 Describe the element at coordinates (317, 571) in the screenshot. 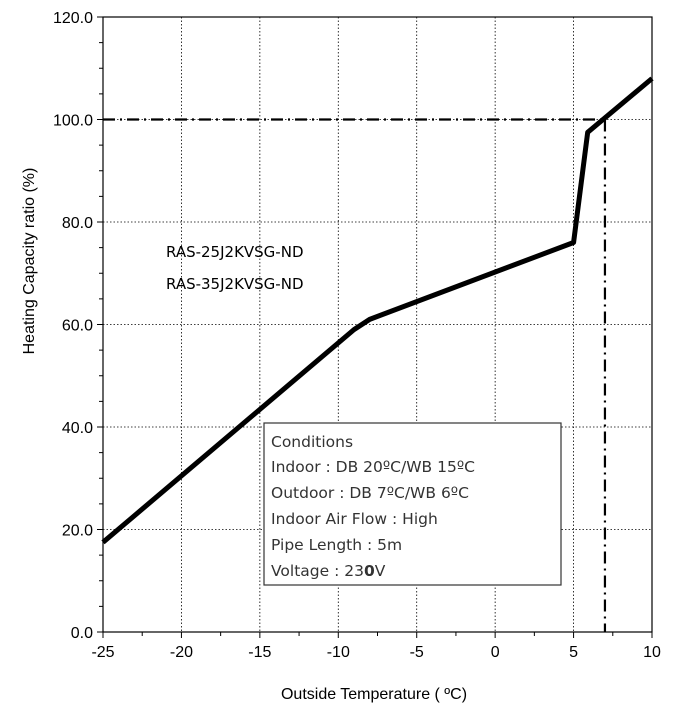

I see `voltage-prefix: Voltage : 23` at that location.